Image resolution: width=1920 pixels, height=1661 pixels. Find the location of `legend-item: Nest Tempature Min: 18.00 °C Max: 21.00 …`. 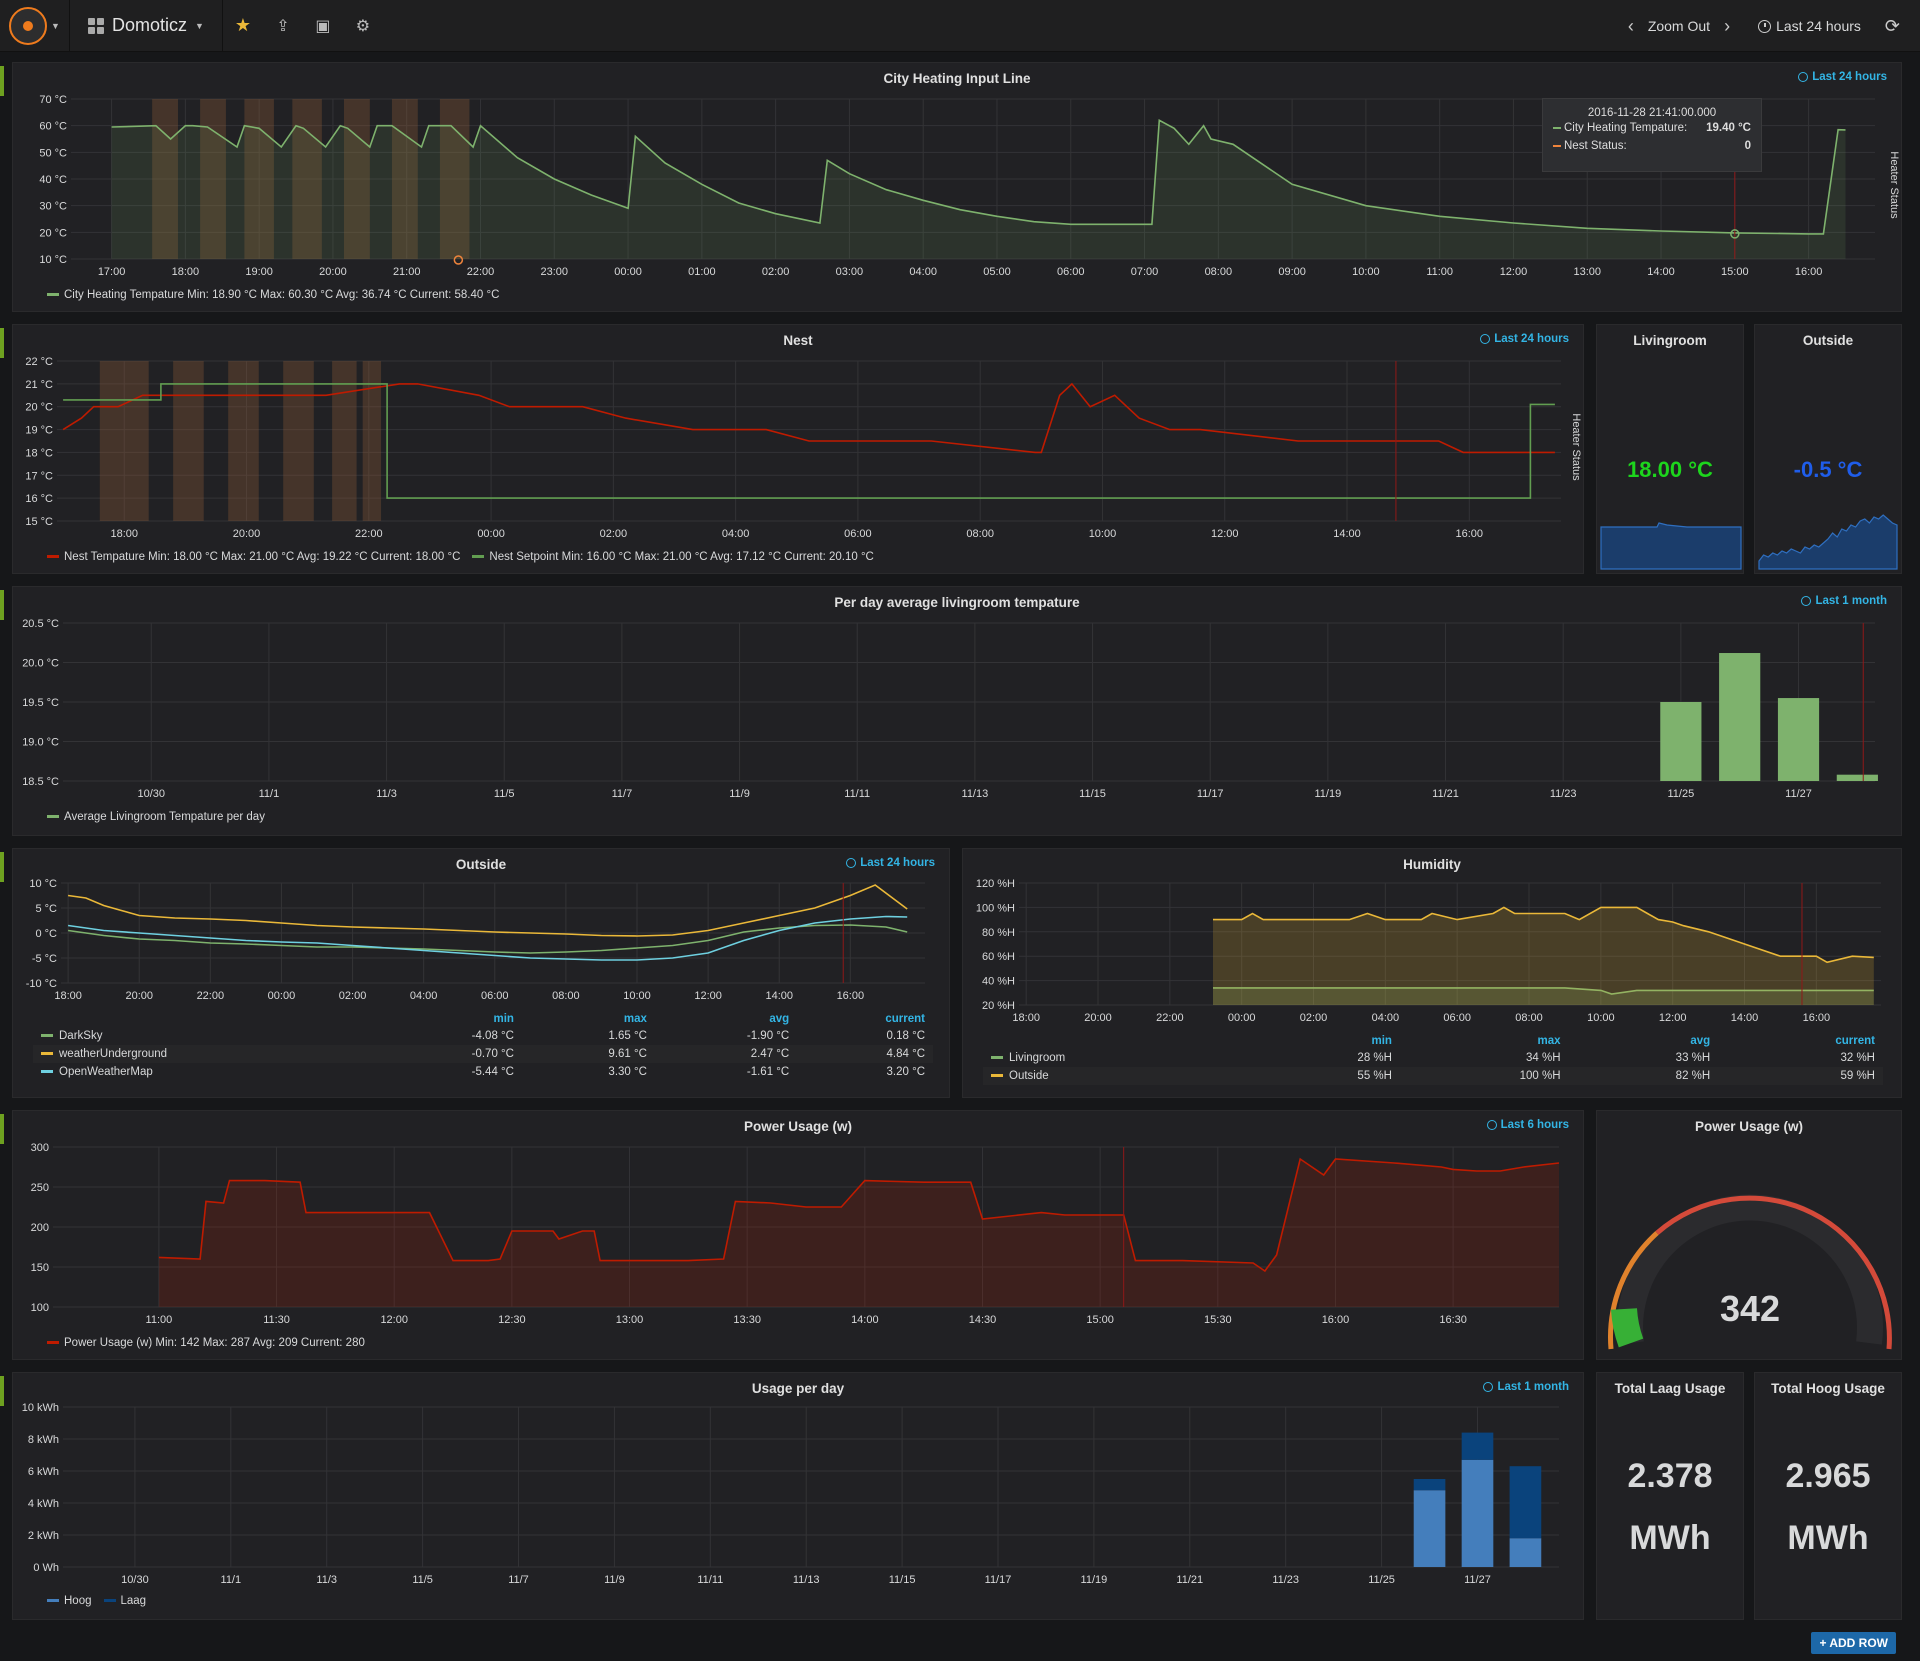

legend-item: Nest Tempature Min: 18.00 °C Max: 21.00 … is located at coordinates (253, 557).